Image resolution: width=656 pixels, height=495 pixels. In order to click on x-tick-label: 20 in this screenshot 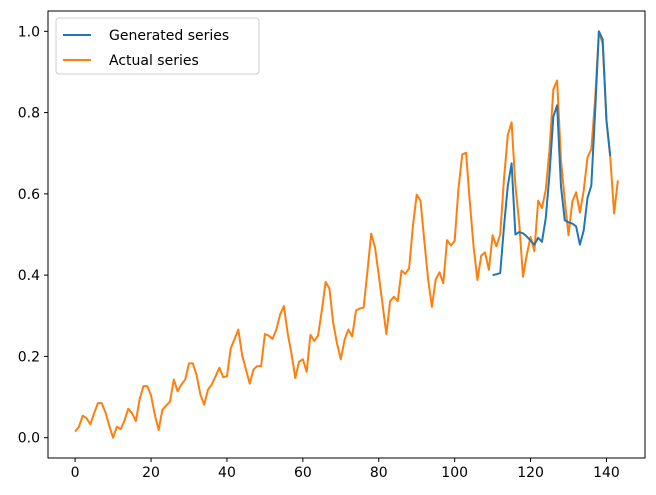, I will do `click(151, 473)`.